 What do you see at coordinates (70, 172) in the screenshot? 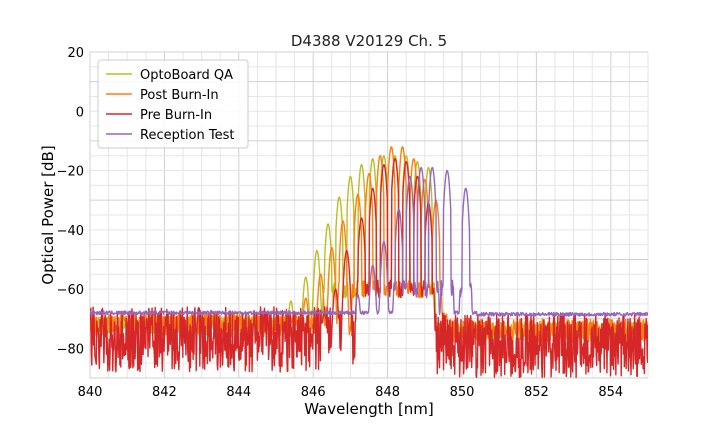
I see `y-tick-label: −20` at bounding box center [70, 172].